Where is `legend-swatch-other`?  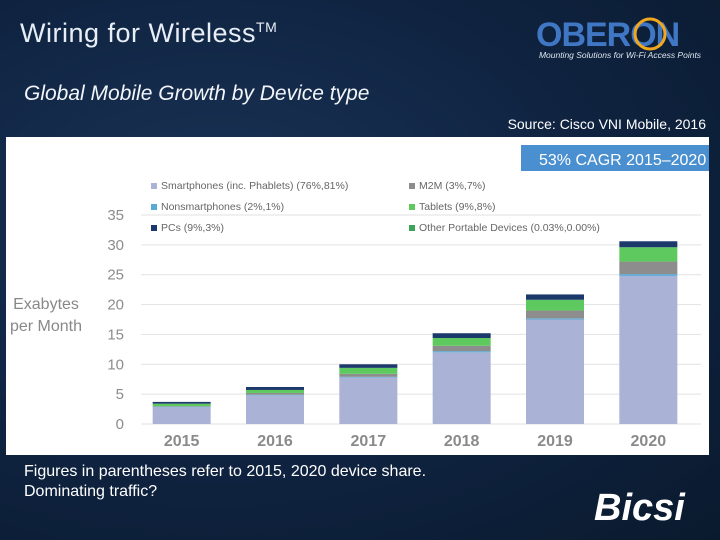 legend-swatch-other is located at coordinates (412, 228).